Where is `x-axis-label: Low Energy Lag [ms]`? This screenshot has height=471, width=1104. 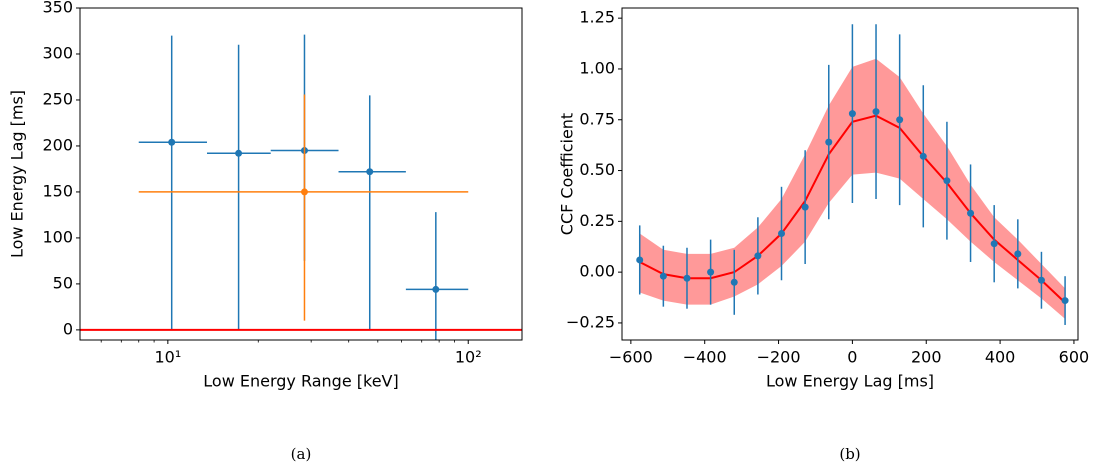
x-axis-label: Low Energy Lag [ms] is located at coordinates (850, 381).